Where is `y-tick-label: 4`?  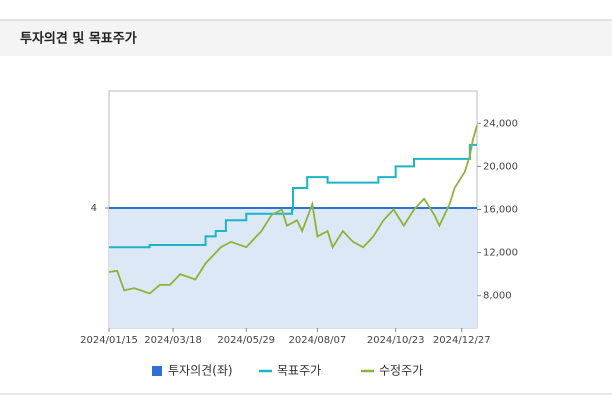 y-tick-label: 4 is located at coordinates (94, 208).